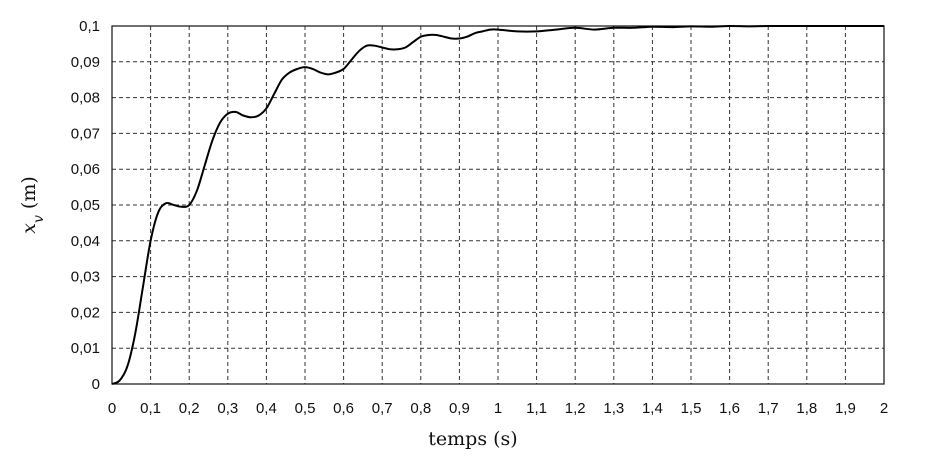 The width and height of the screenshot is (927, 462). I want to click on x-tick-label: 0, so click(112, 408).